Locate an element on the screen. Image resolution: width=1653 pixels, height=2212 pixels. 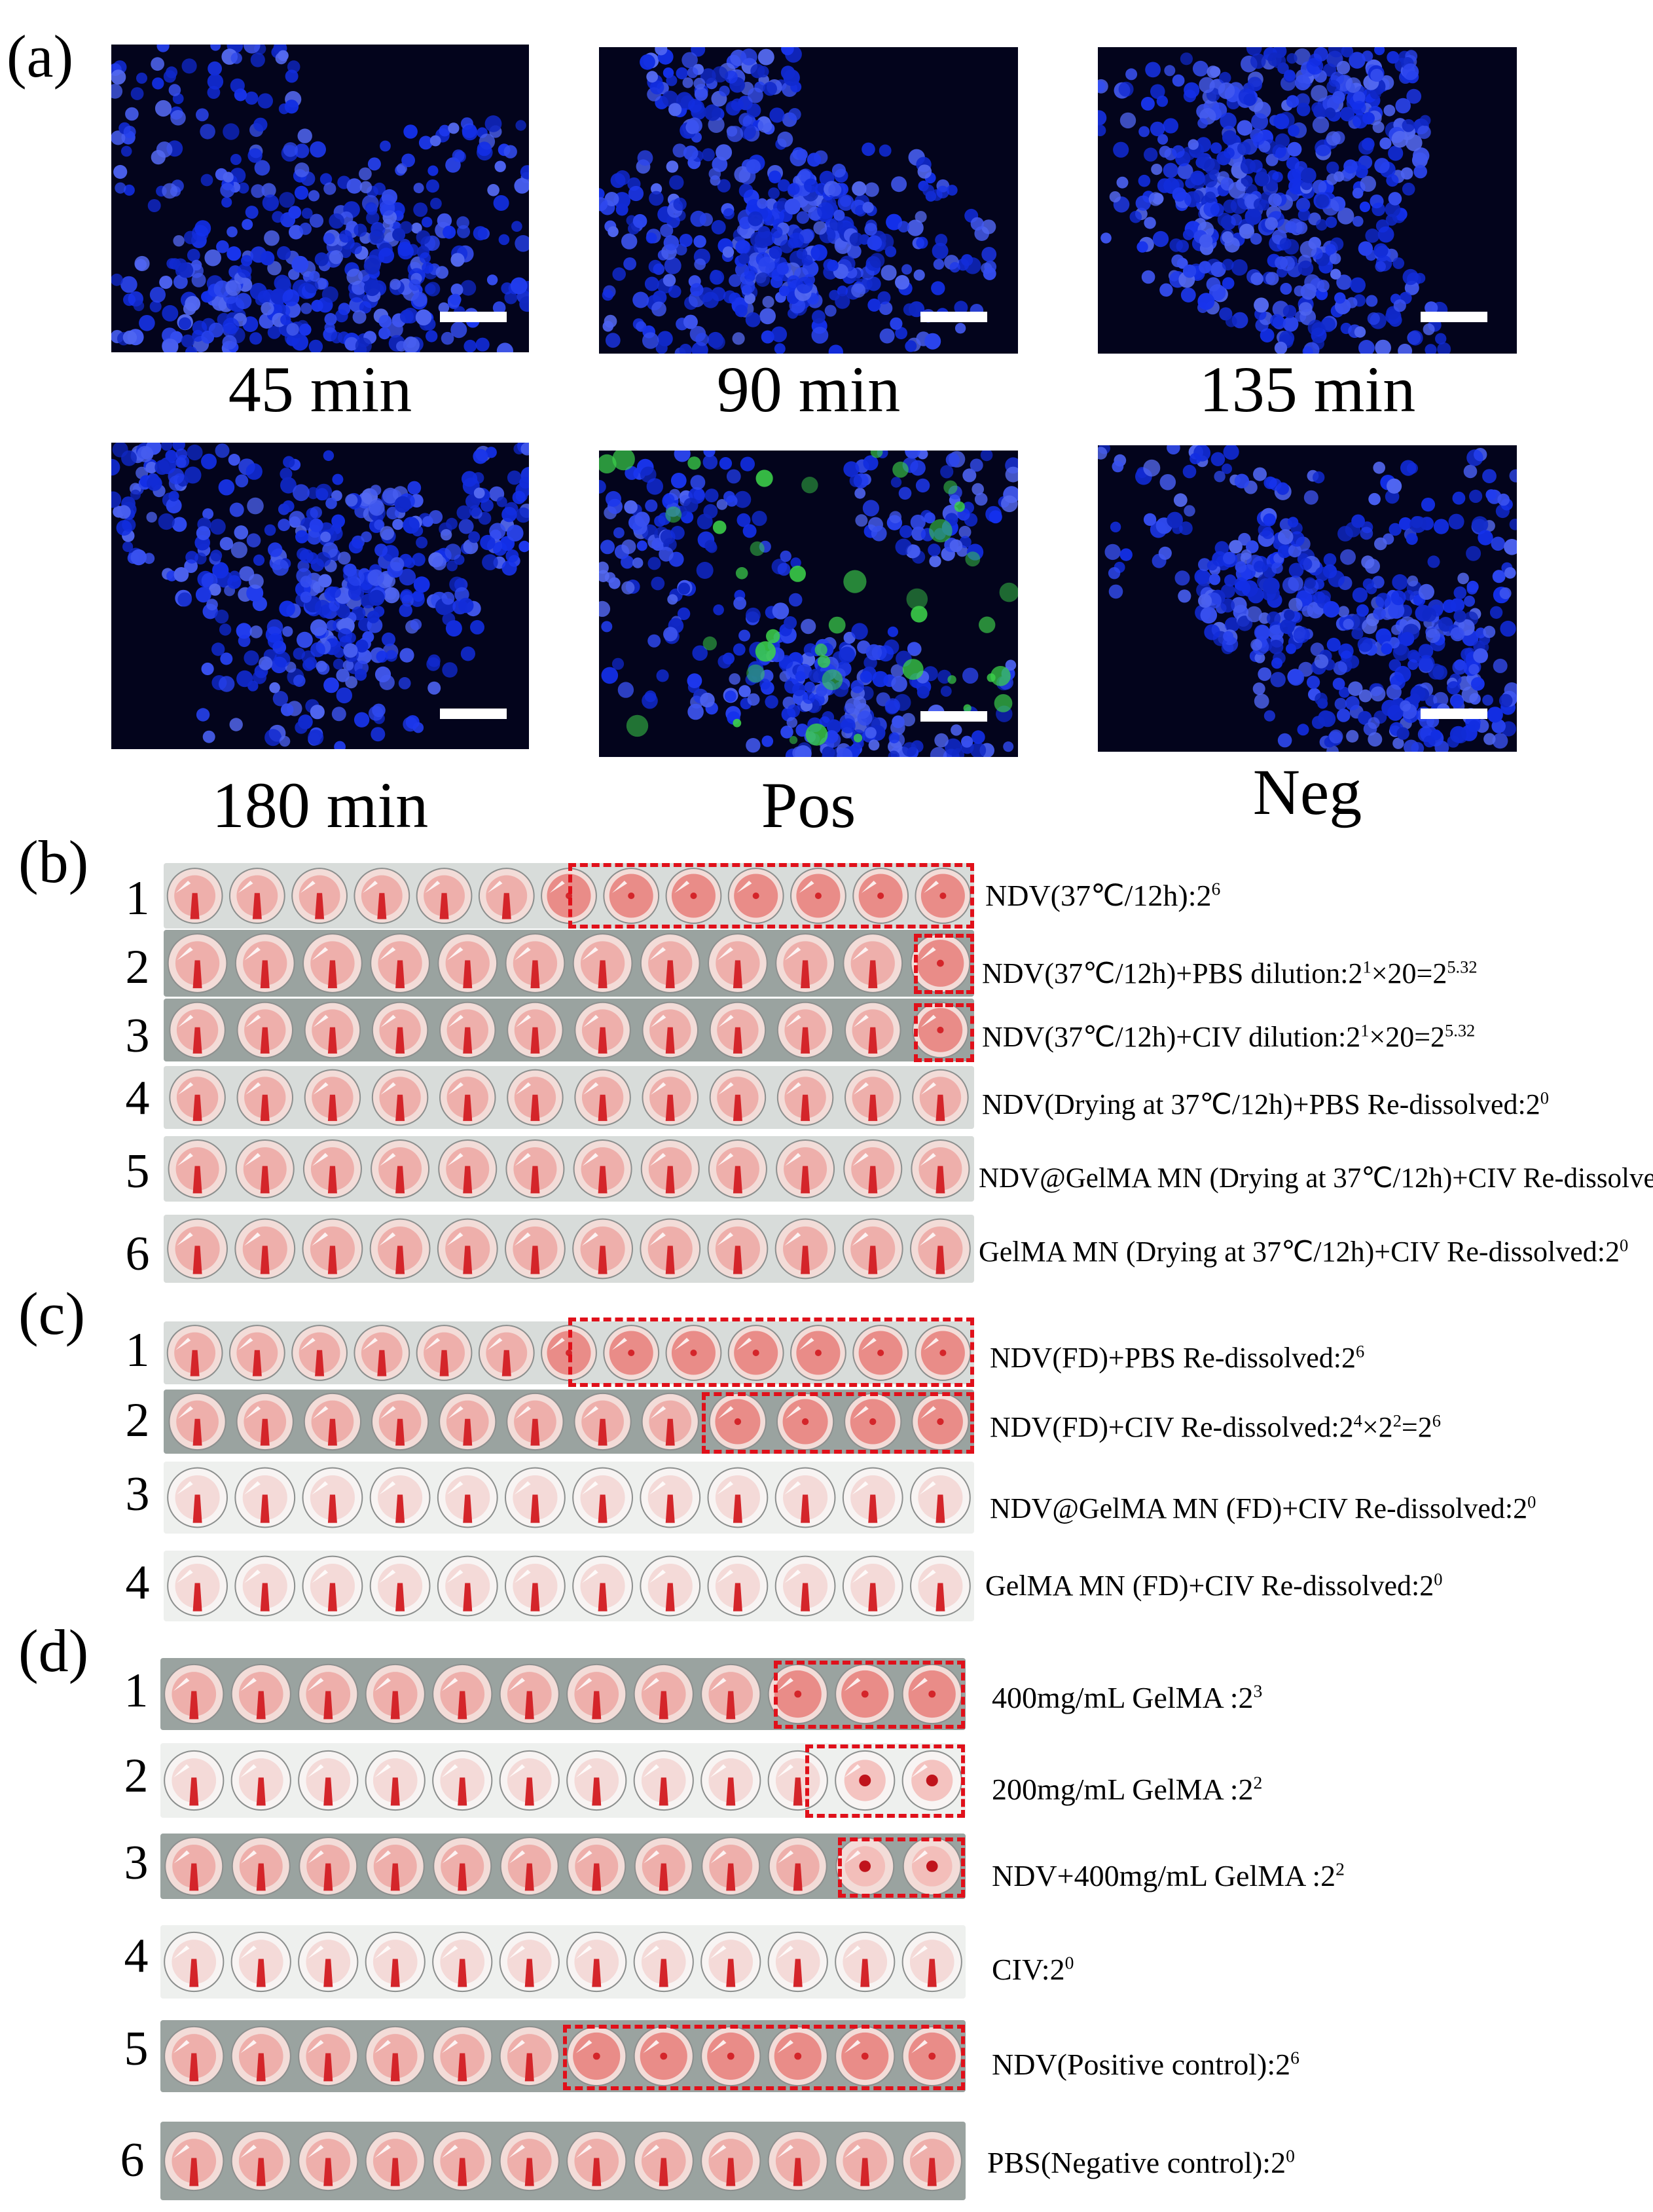
row-label: NDV+400mg/mL GelMA :22 is located at coordinates (1168, 1875).